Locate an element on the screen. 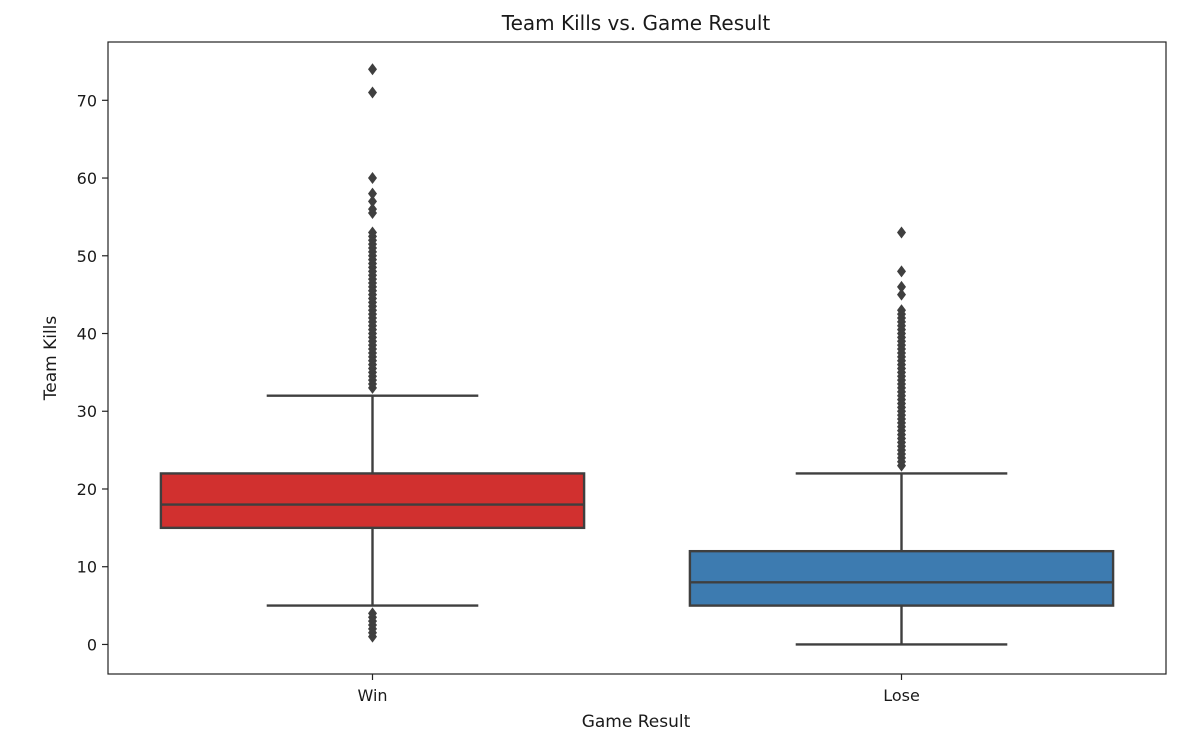 Image resolution: width=1190 pixels, height=741 pixels. x-axis-label: Game Result is located at coordinates (636, 722).